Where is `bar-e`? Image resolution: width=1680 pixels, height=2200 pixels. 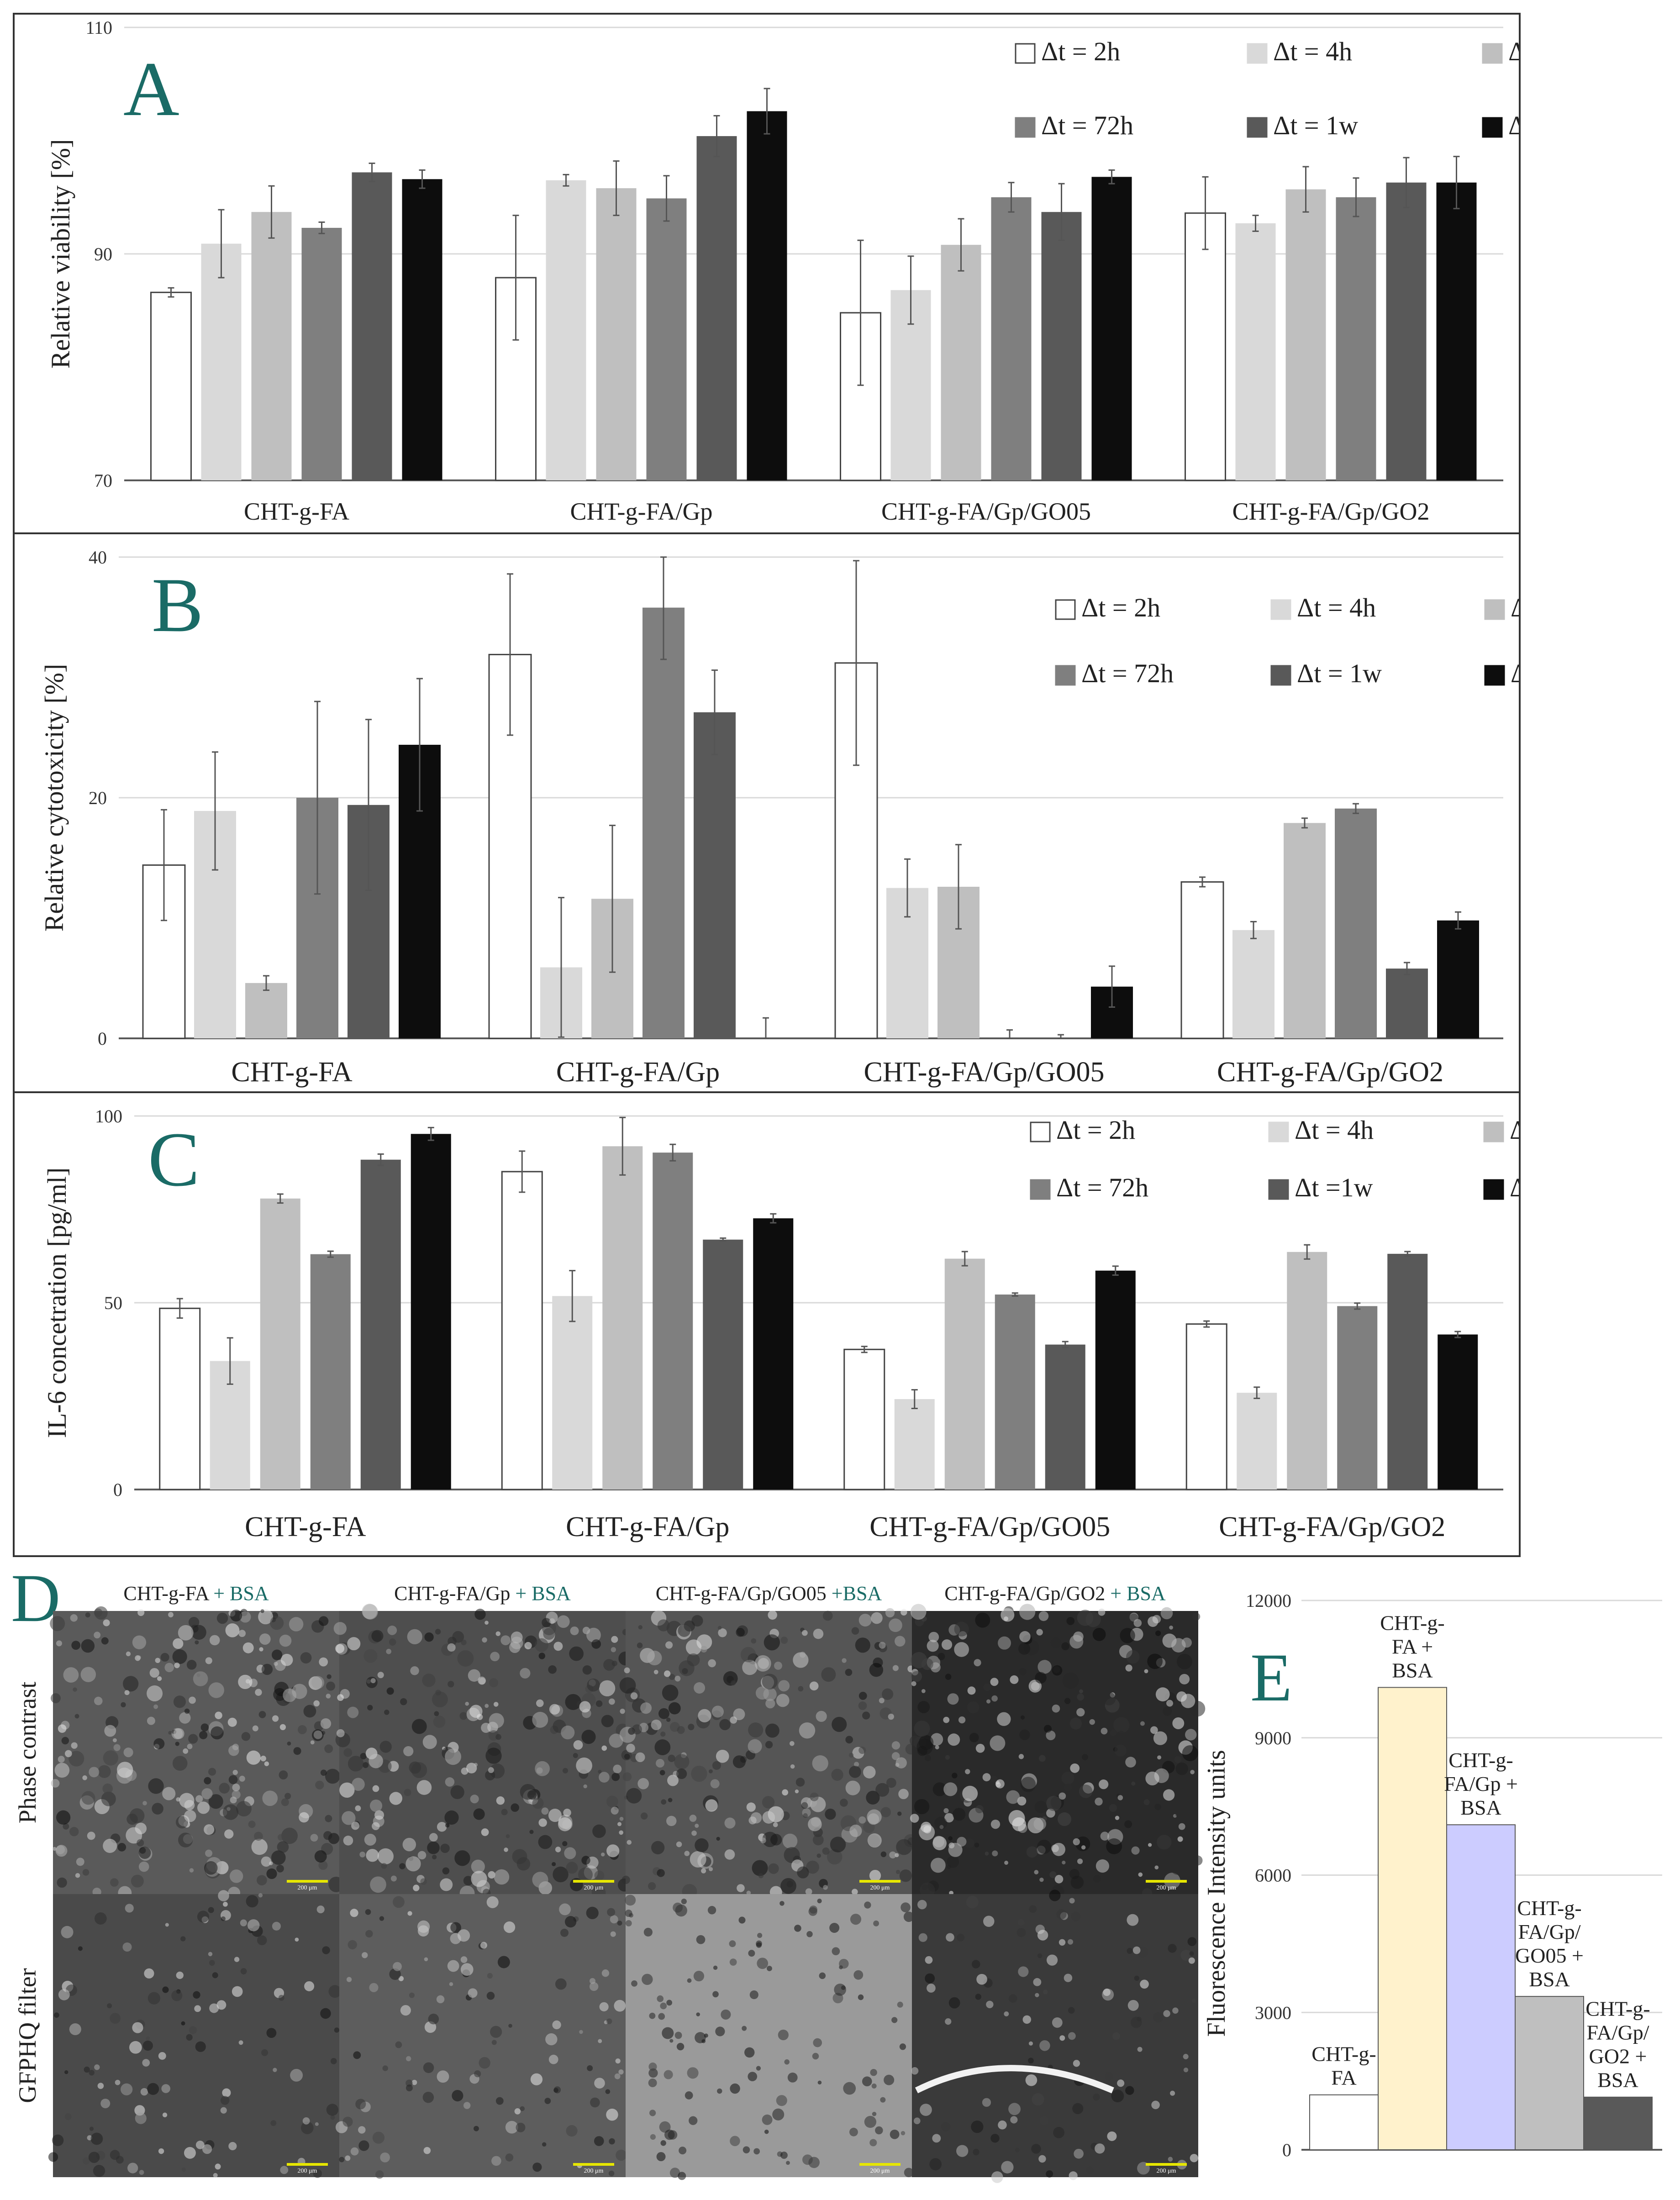 bar-e is located at coordinates (1618, 2123).